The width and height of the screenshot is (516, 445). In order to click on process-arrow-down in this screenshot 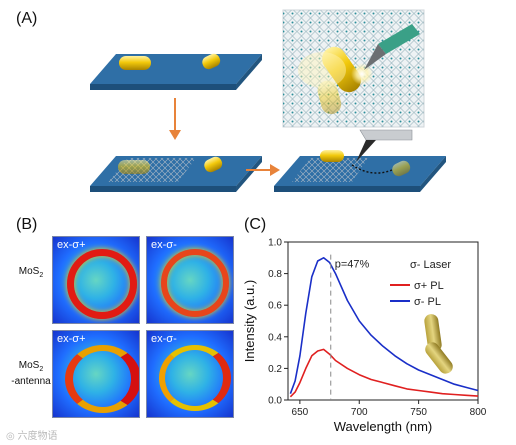, I will do `click(175, 119)`.